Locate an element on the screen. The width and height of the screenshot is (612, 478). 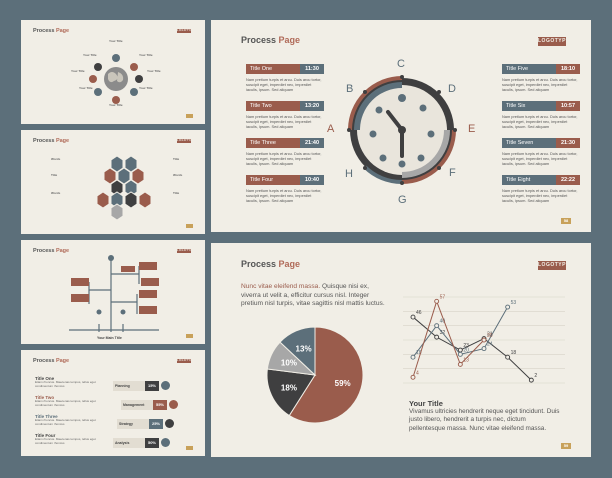
bar-value: 25% is located at coordinates (156, 423).